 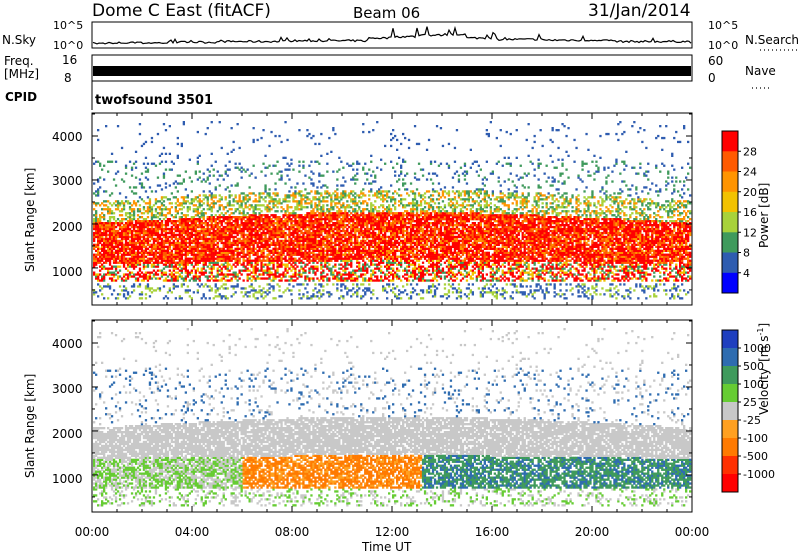 I want to click on nave-ytick-top: 60, so click(x=715, y=61).